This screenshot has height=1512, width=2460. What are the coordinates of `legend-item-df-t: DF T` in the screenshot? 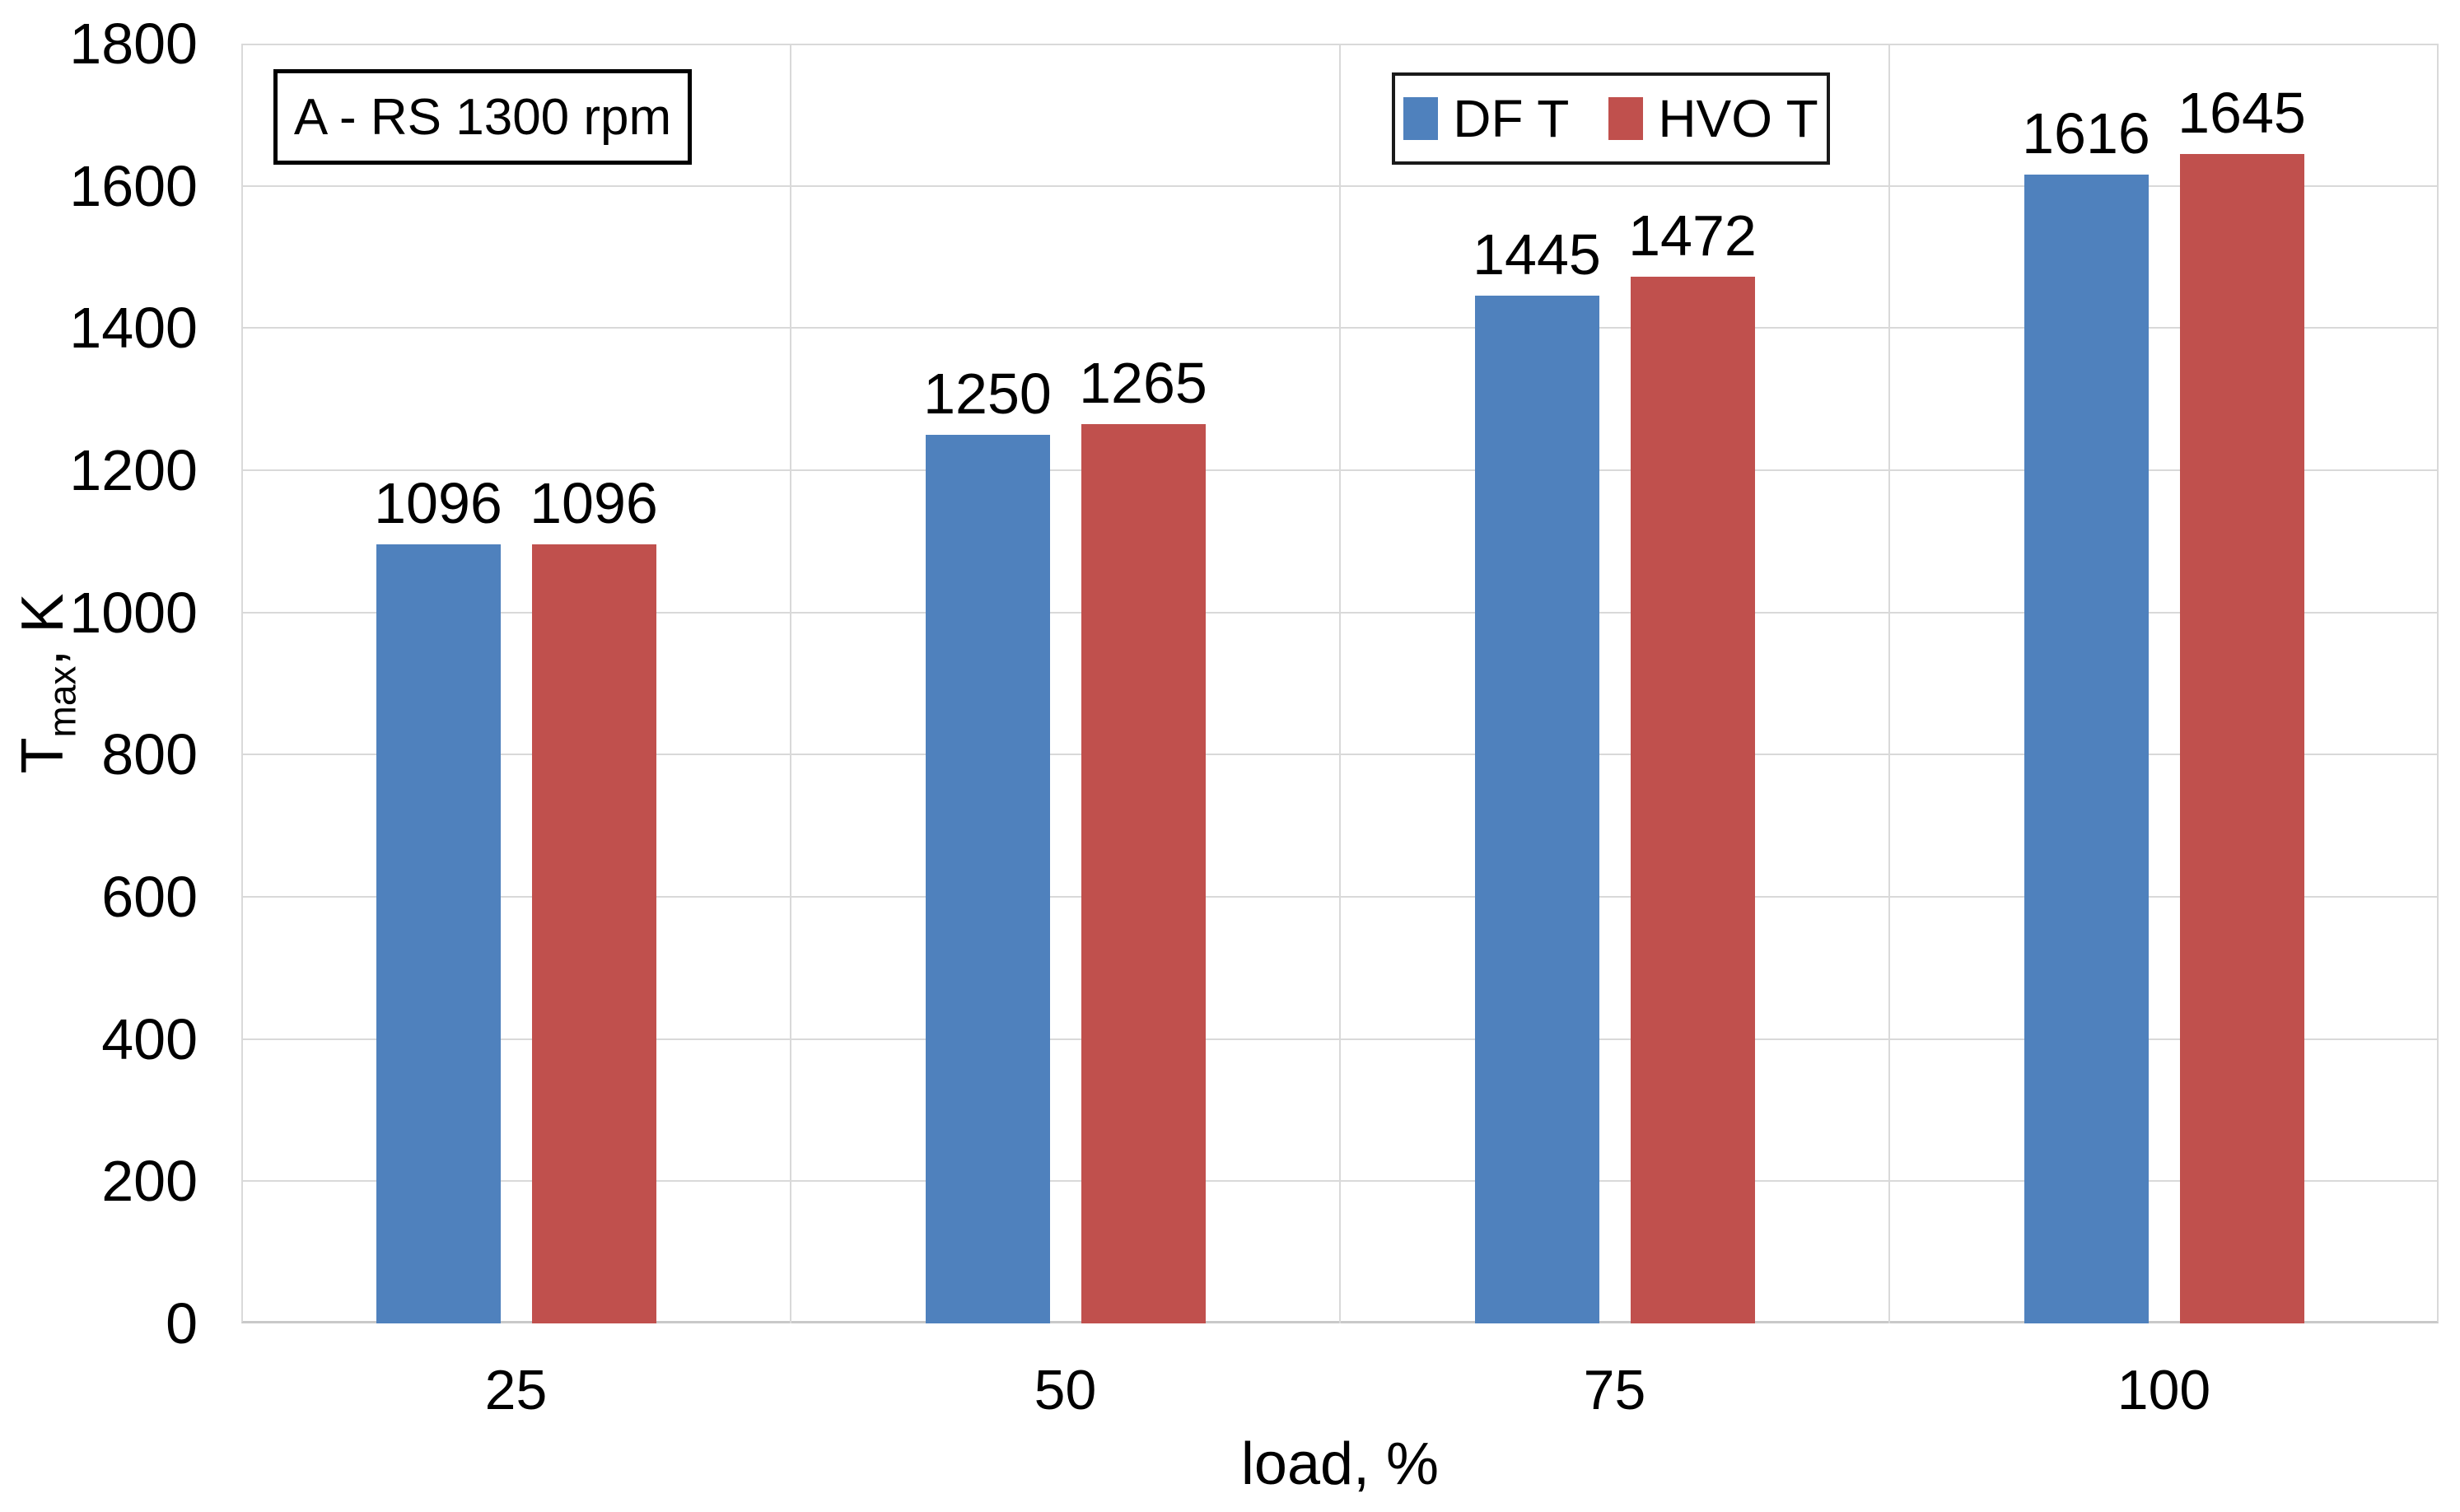 It's located at (1486, 118).